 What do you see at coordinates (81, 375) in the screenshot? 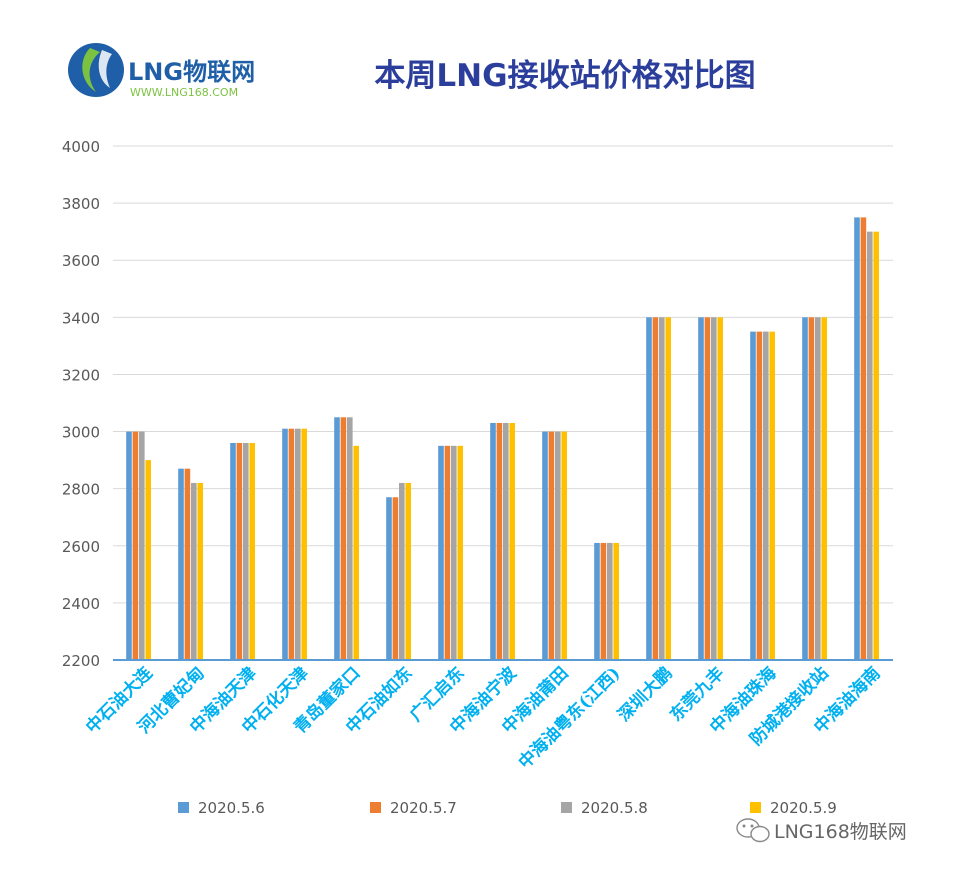
I see `y-tick-label: 3200` at bounding box center [81, 375].